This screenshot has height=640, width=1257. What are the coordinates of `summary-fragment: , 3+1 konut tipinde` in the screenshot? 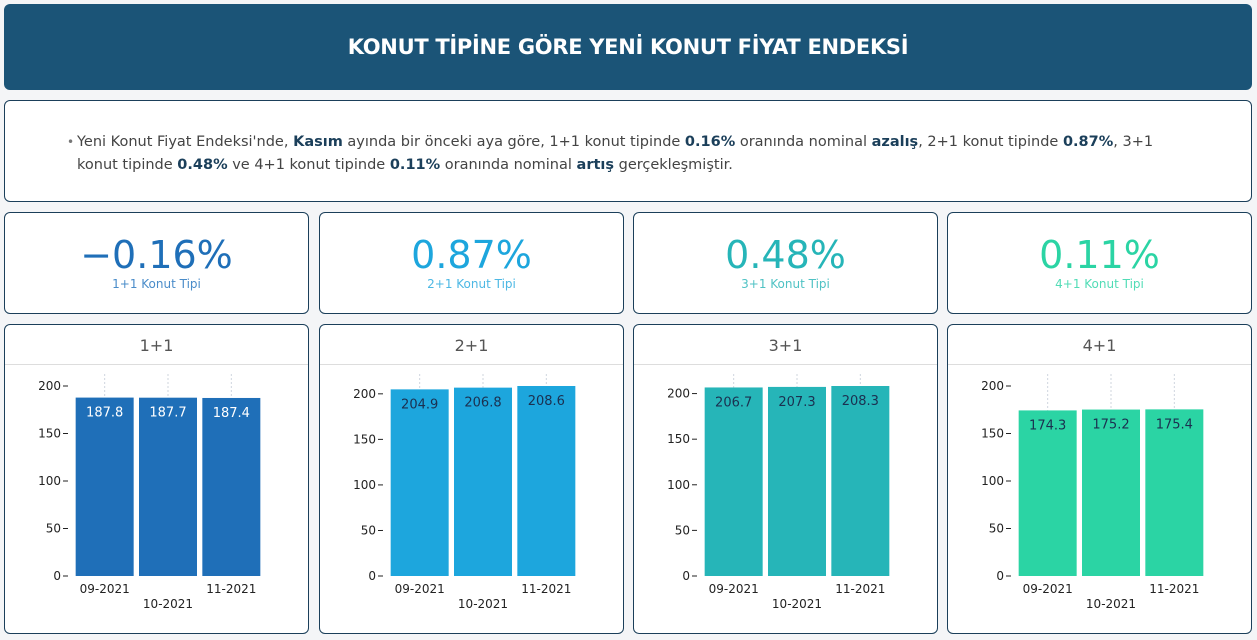 It's located at (615, 153).